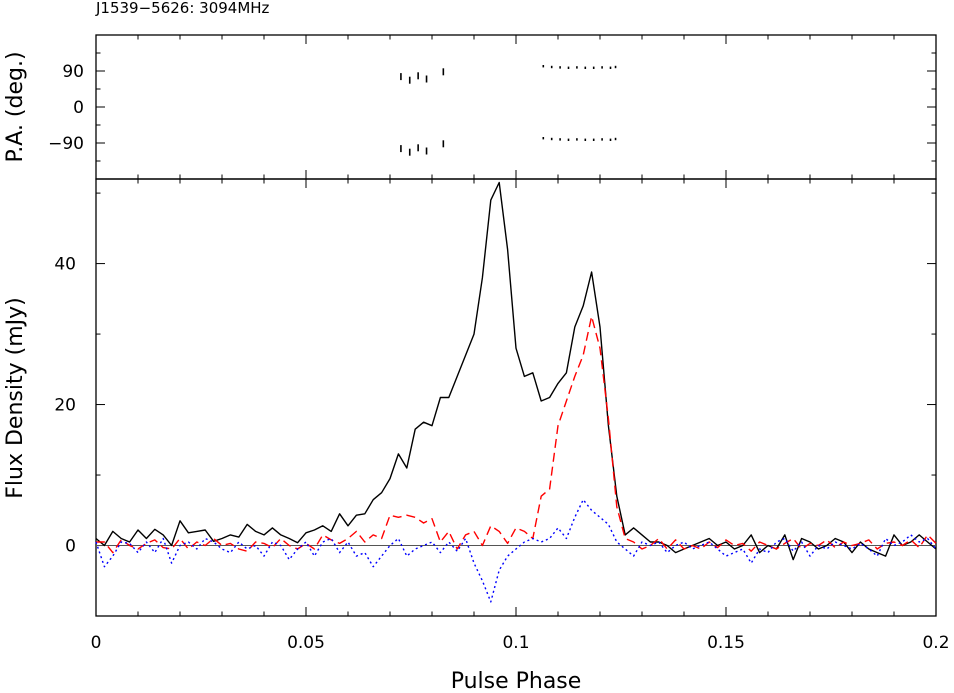  Describe the element at coordinates (65, 265) in the screenshot. I see `flux-y-tick-label: 40` at that location.